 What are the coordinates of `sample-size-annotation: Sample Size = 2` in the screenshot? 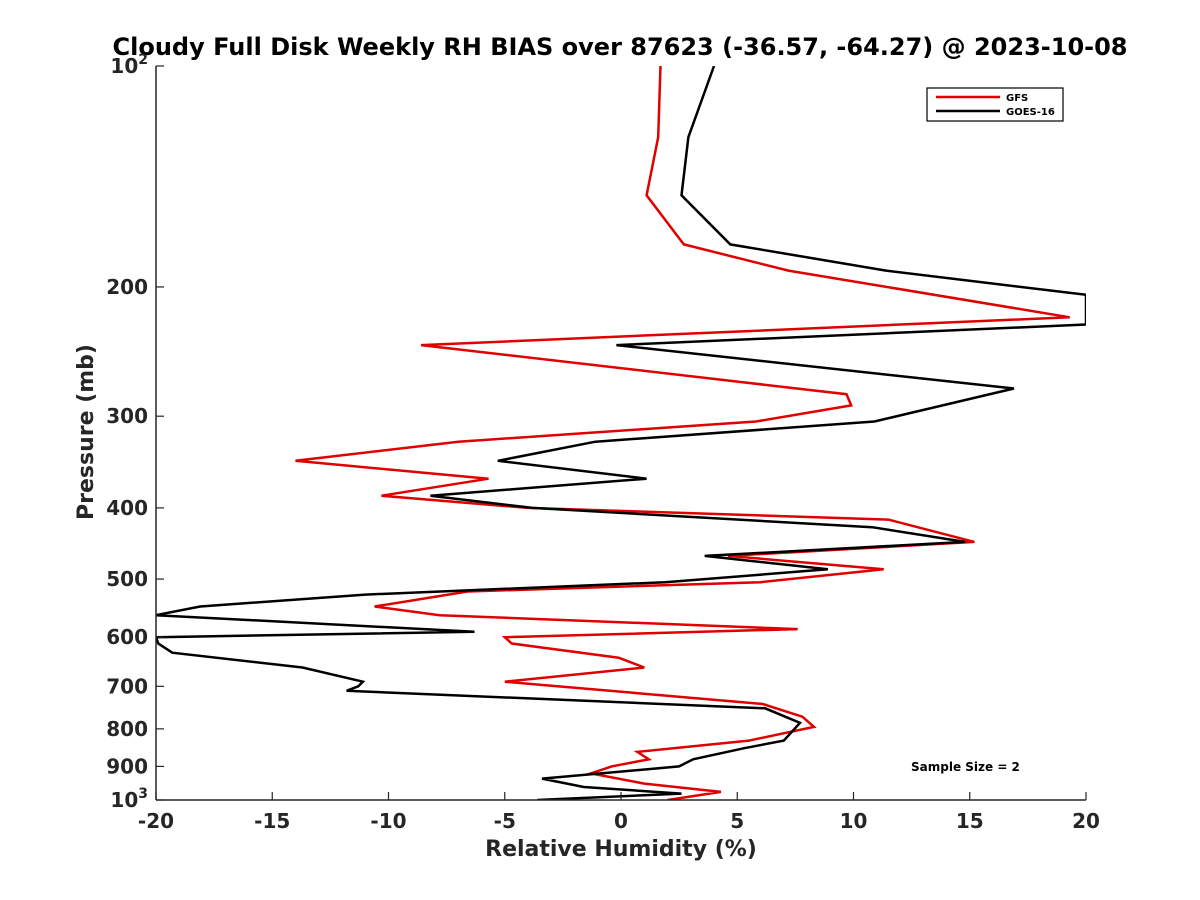 It's located at (965, 767).